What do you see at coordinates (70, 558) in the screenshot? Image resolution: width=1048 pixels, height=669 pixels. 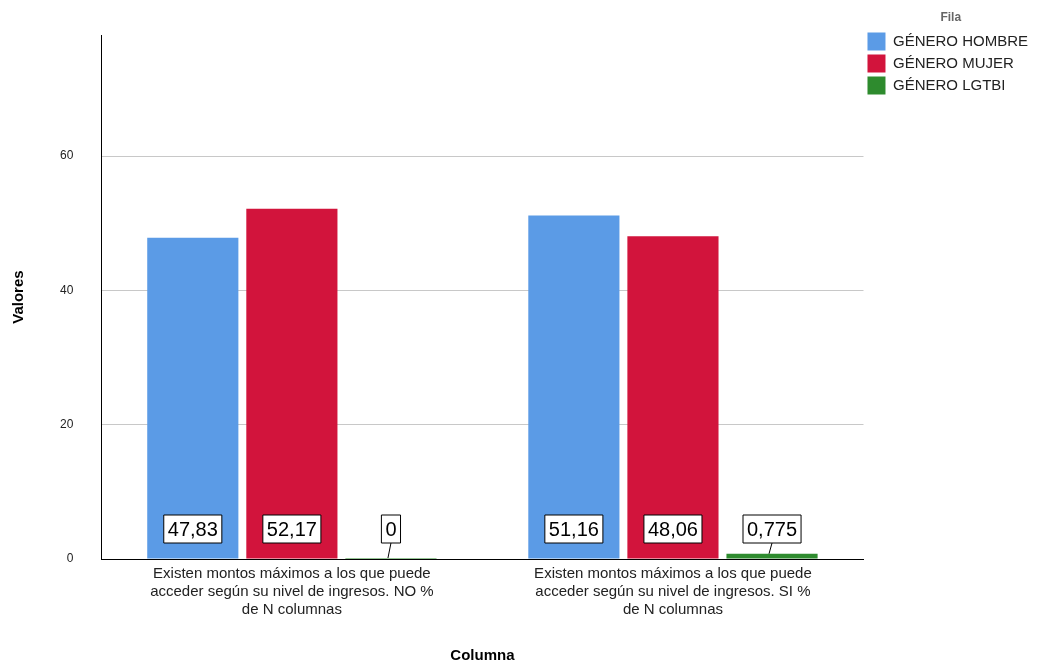 I see `y-tick-label: 0` at bounding box center [70, 558].